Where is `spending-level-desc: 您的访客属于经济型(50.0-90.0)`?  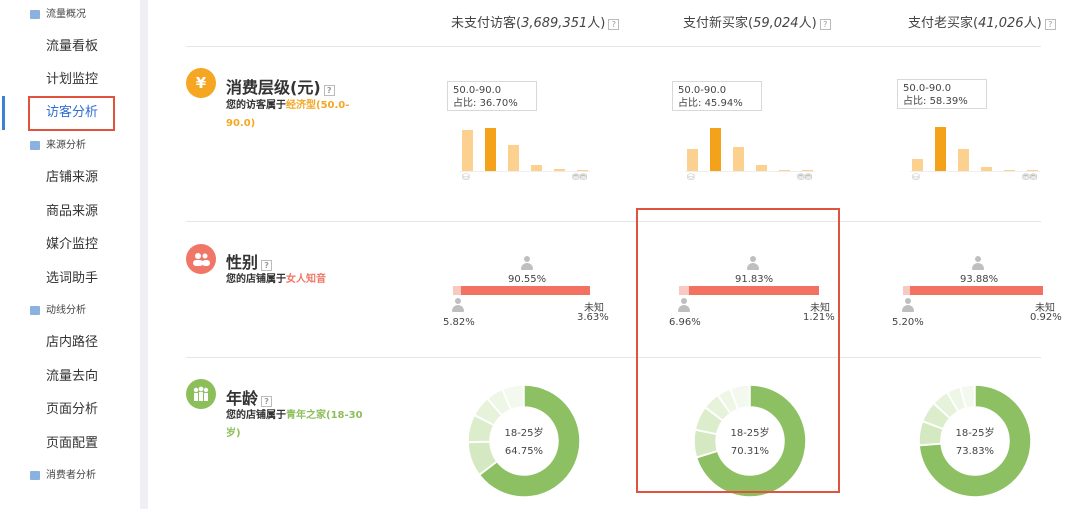
spending-level-desc: 您的访客属于经济型(50.0-90.0) is located at coordinates (288, 114).